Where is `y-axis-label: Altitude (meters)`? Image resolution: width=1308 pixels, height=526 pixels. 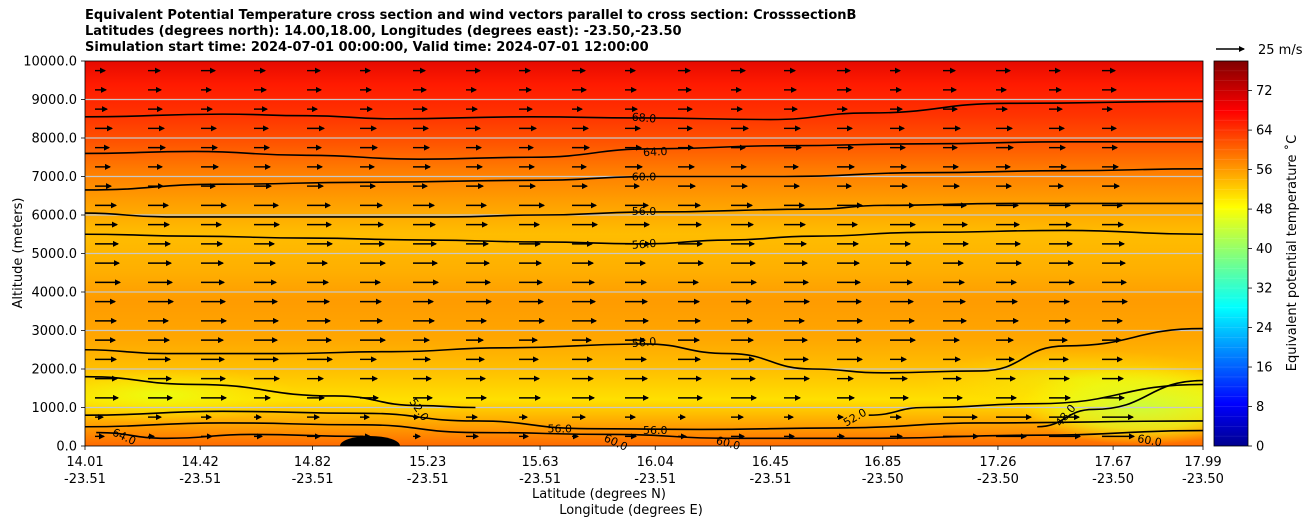
y-axis-label: Altitude (meters) is located at coordinates (18, 253).